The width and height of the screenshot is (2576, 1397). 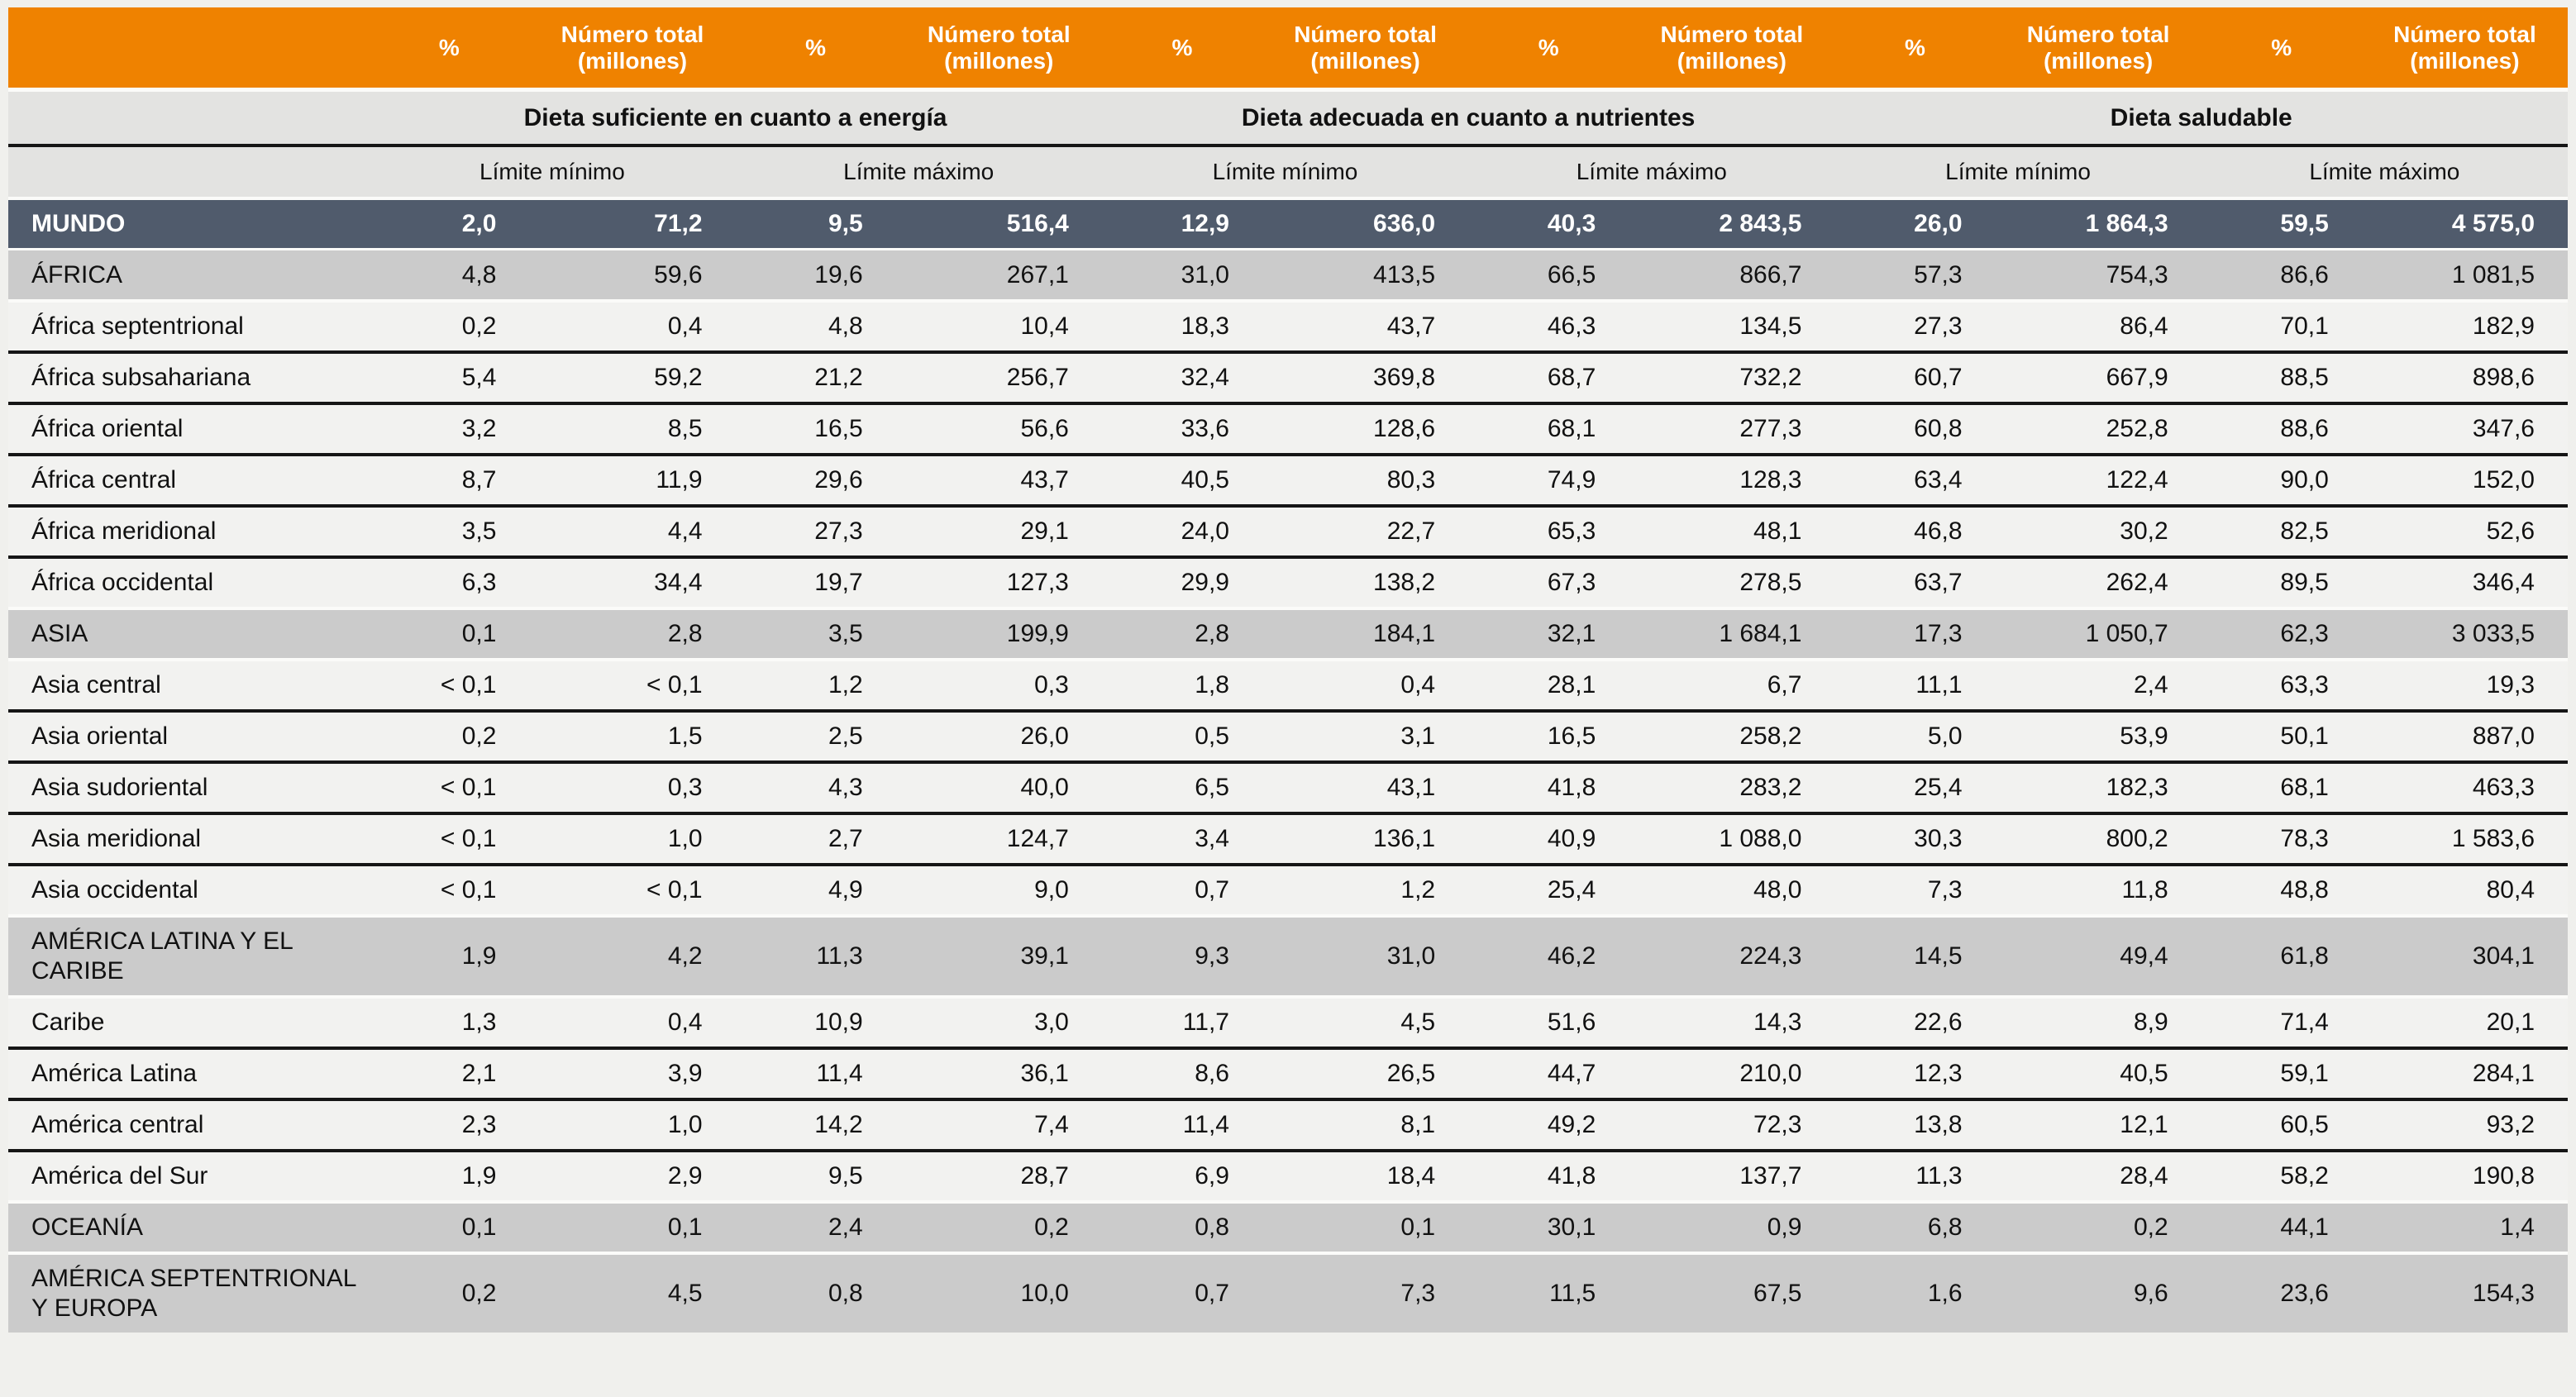 What do you see at coordinates (1915, 1174) in the screenshot?
I see `value-cell: 11,3` at bounding box center [1915, 1174].